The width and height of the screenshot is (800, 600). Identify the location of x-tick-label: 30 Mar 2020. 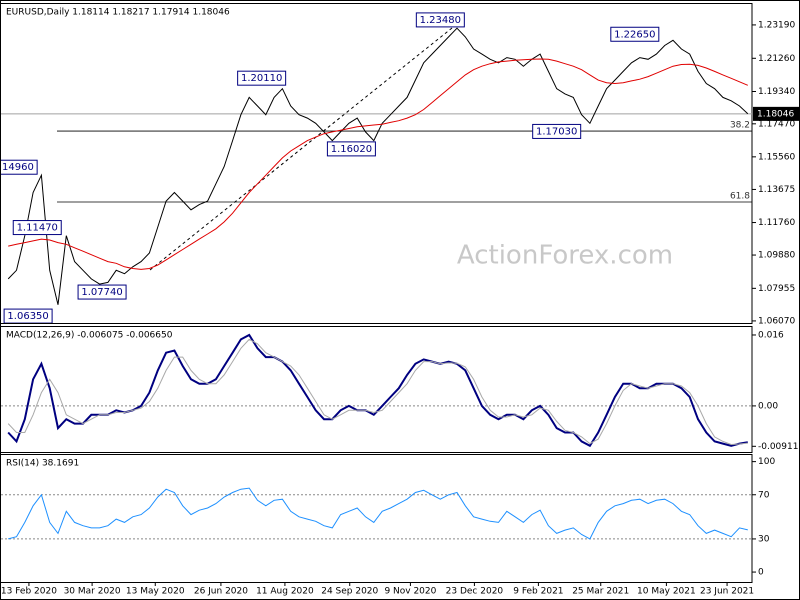
(92, 592).